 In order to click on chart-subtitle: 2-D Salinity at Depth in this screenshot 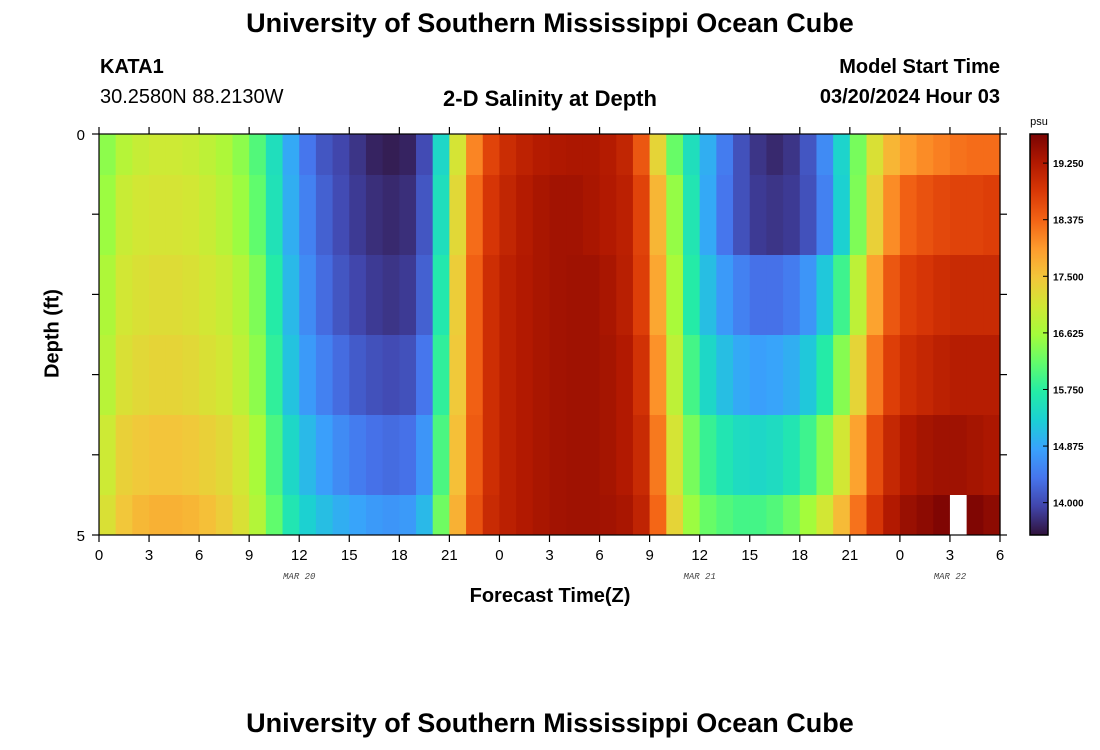, I will do `click(550, 98)`.